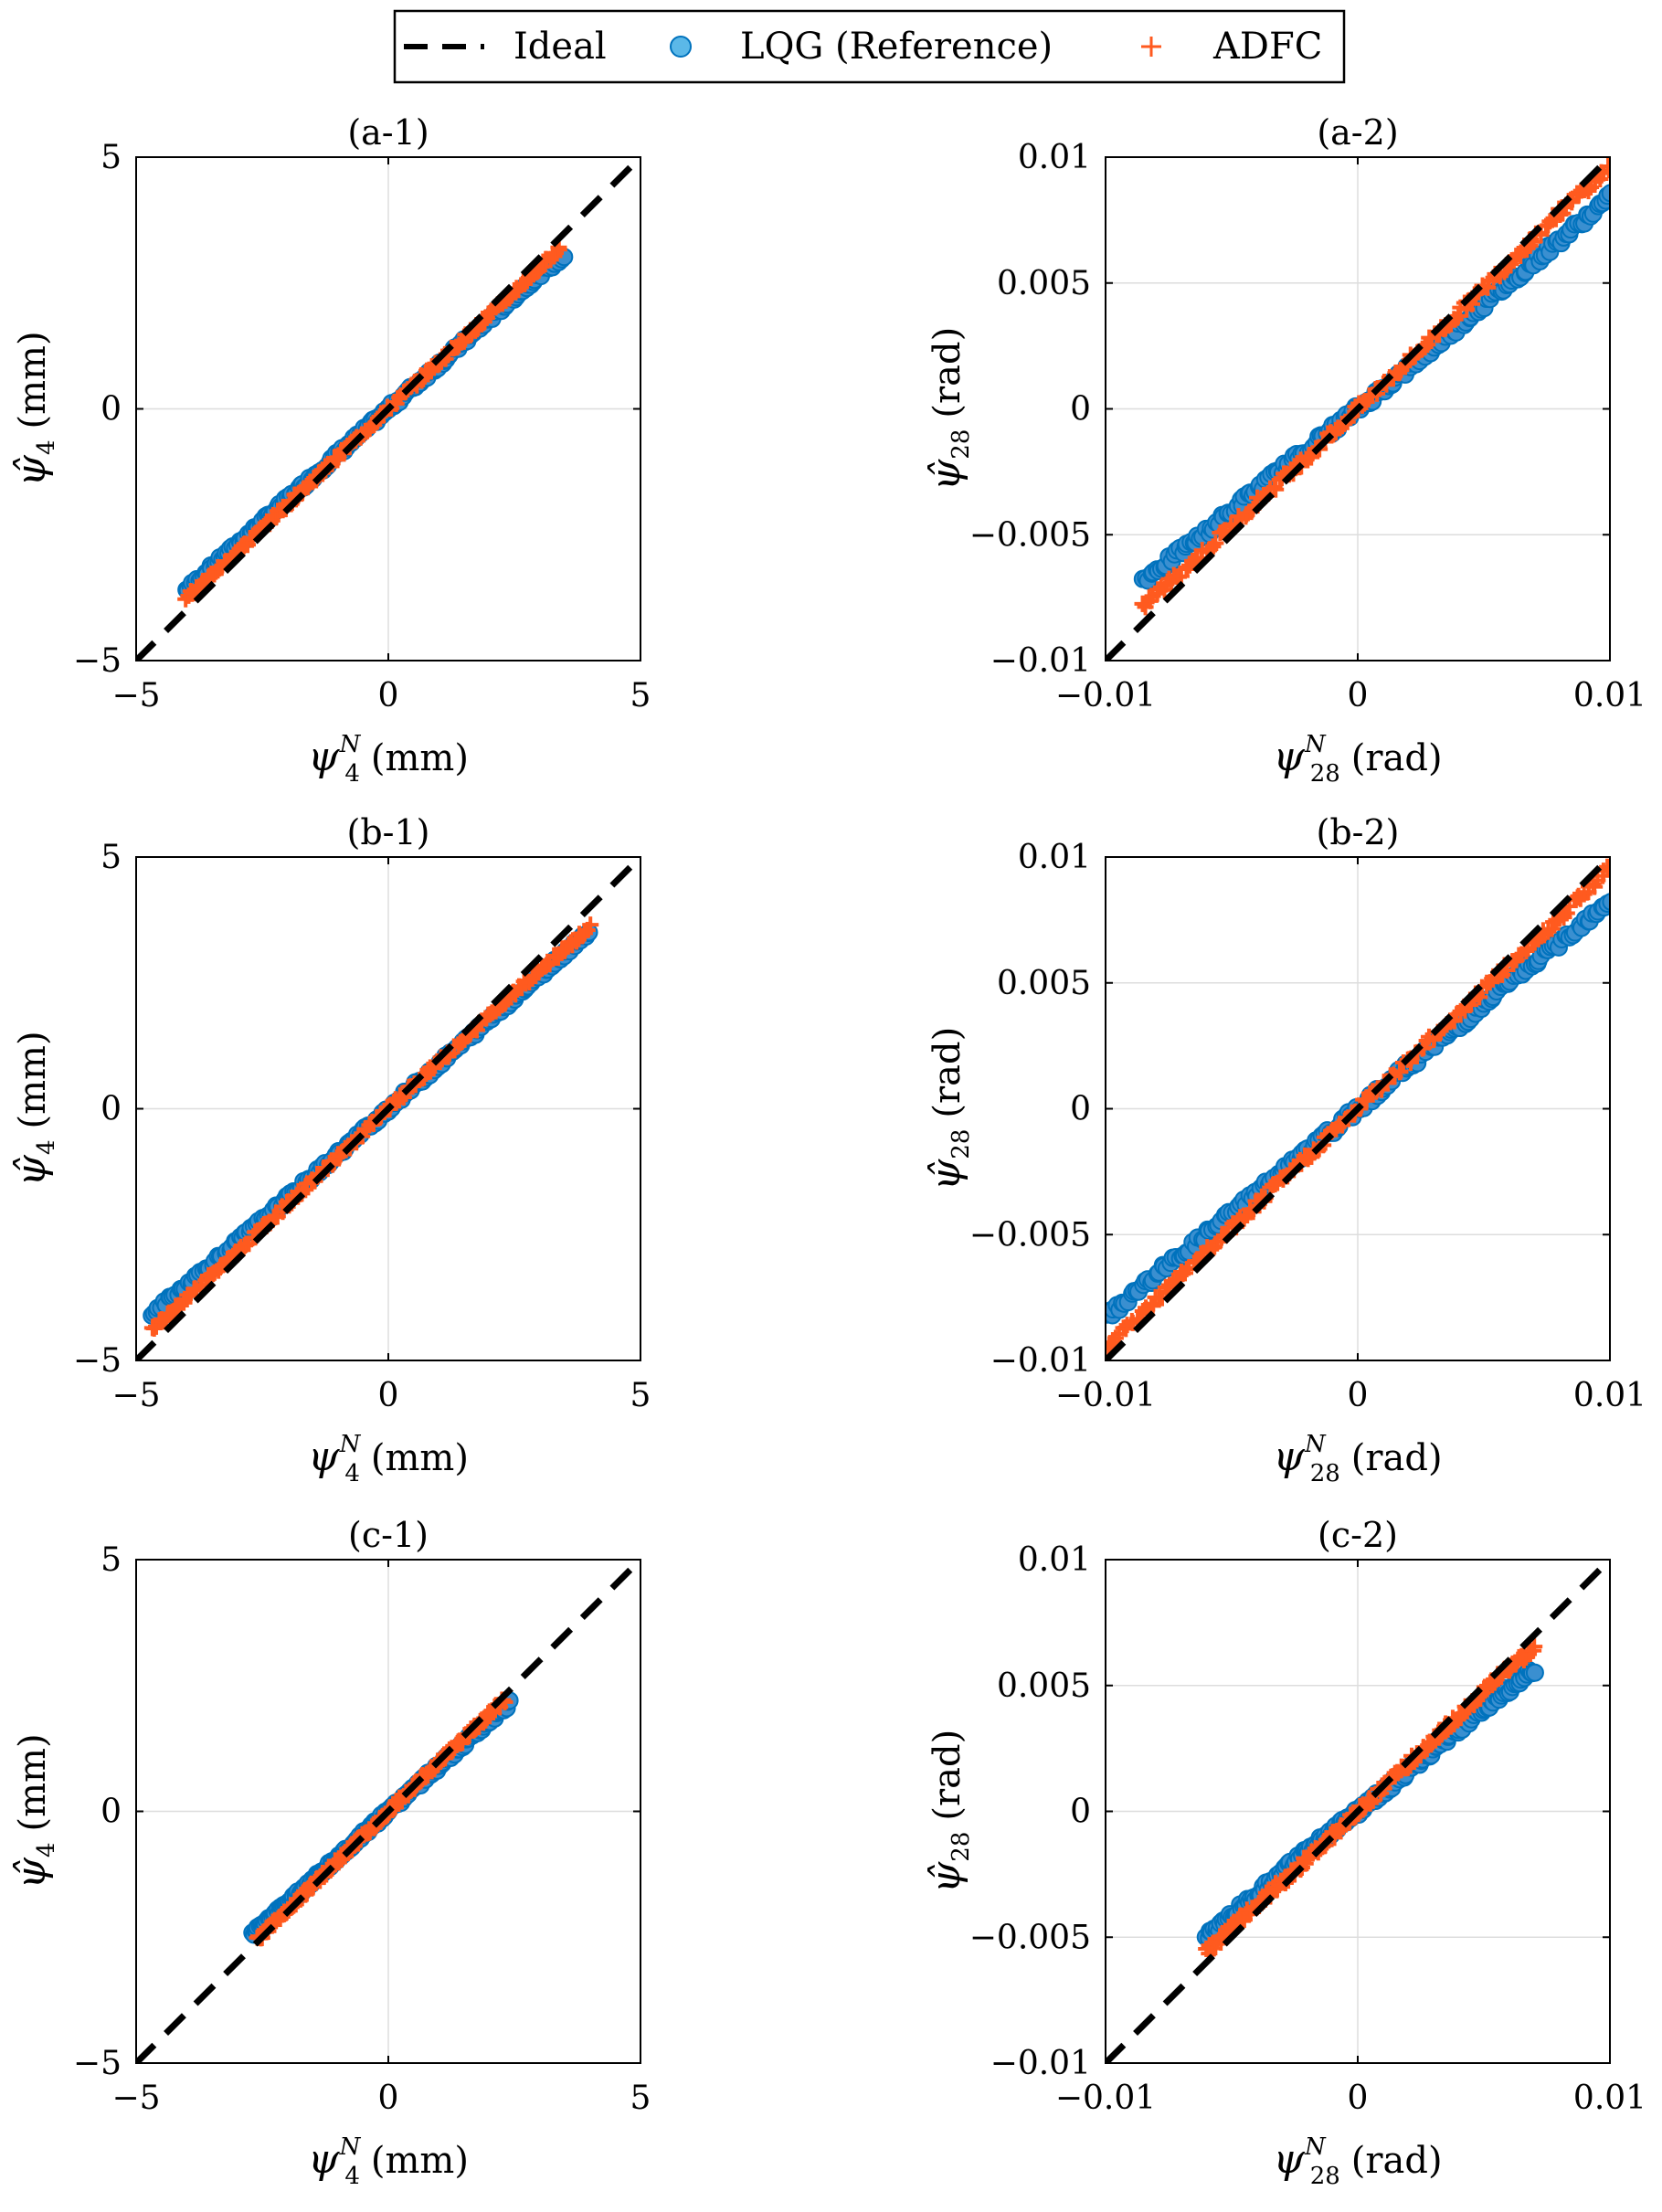 This screenshot has width=1662, height=2212. What do you see at coordinates (388, 1535) in the screenshot?
I see `panel-title: (c-1)` at bounding box center [388, 1535].